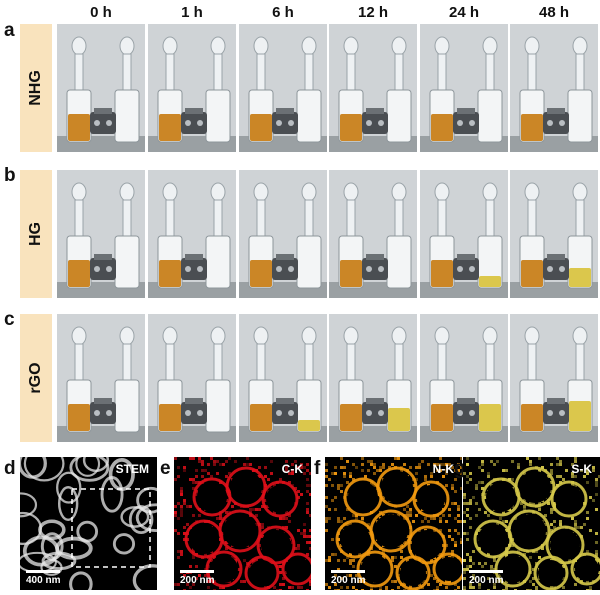 The width and height of the screenshot is (600, 595). Describe the element at coordinates (29, 505) in the screenshot. I see `stem-pore` at that location.